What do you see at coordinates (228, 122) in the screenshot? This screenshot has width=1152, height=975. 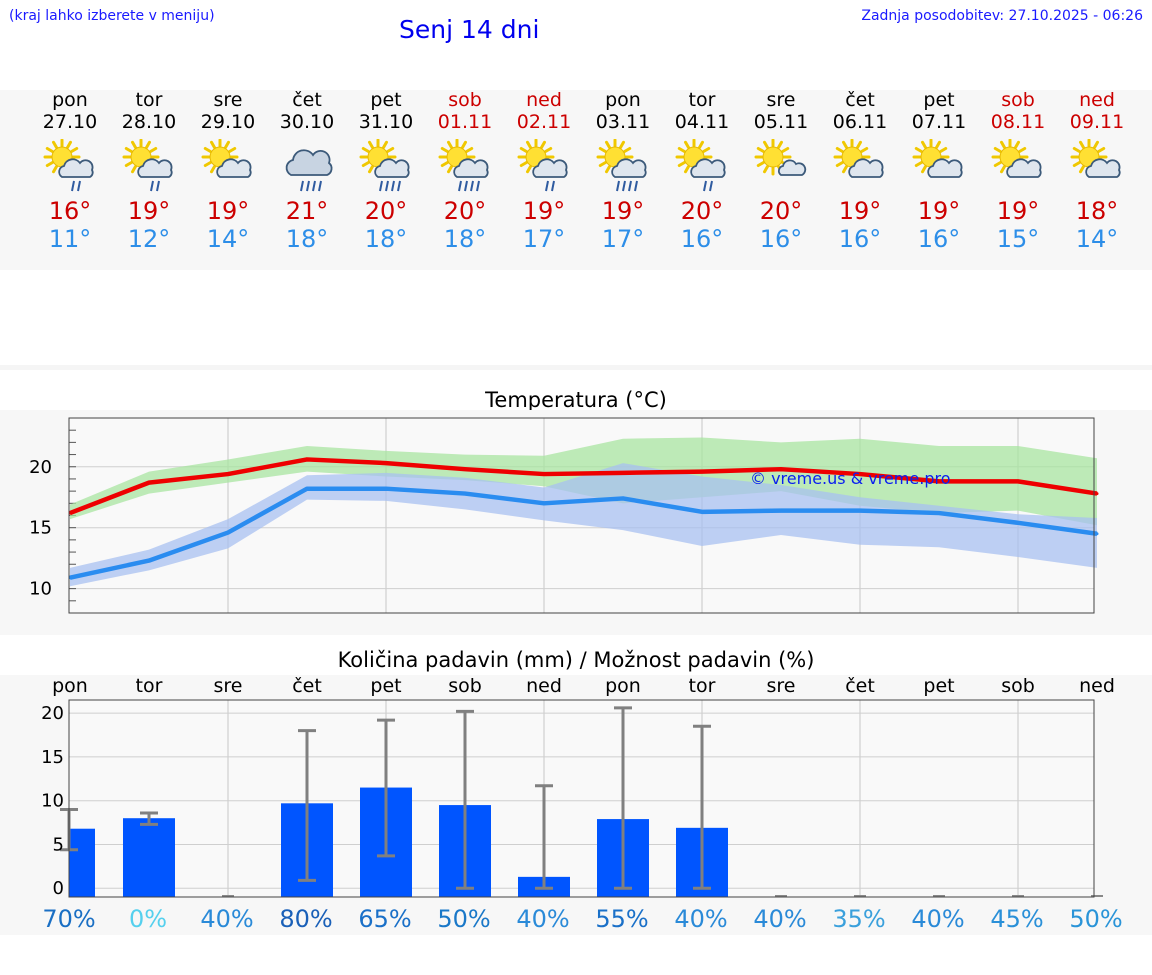 I see `day-date: 29.10` at bounding box center [228, 122].